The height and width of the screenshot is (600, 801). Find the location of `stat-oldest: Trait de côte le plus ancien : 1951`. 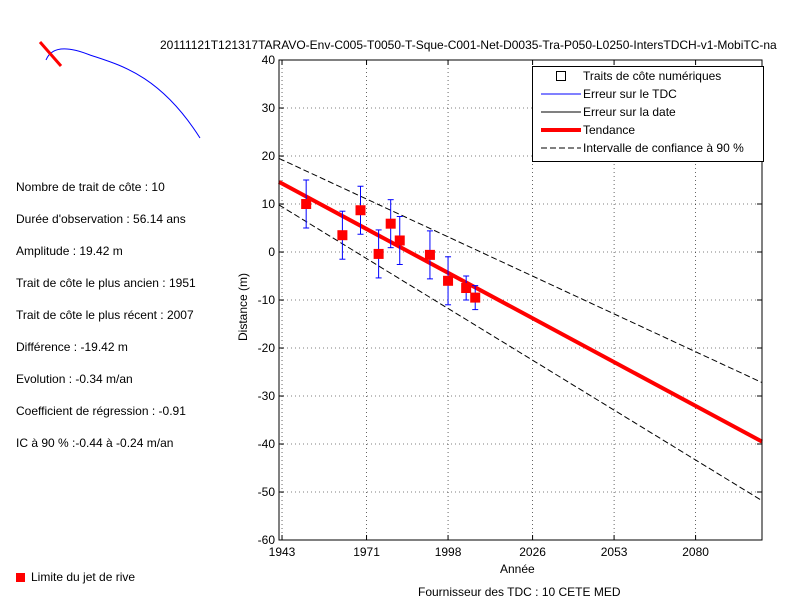

stat-oldest: Trait de côte le plus ancien : 1951 is located at coordinates (106, 283).